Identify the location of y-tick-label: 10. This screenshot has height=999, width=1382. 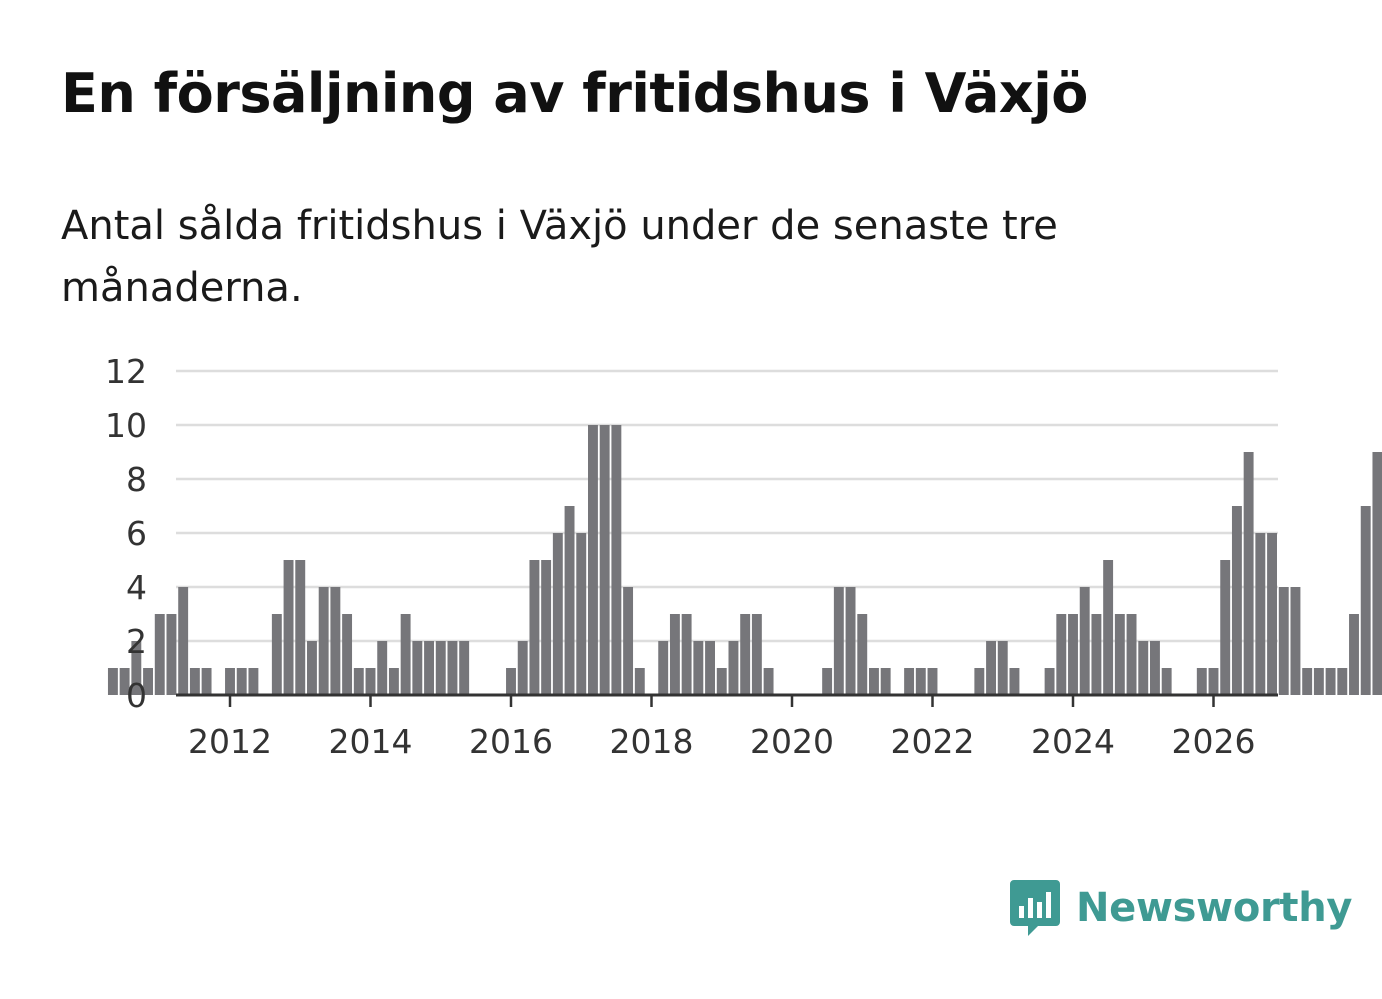
(126, 425).